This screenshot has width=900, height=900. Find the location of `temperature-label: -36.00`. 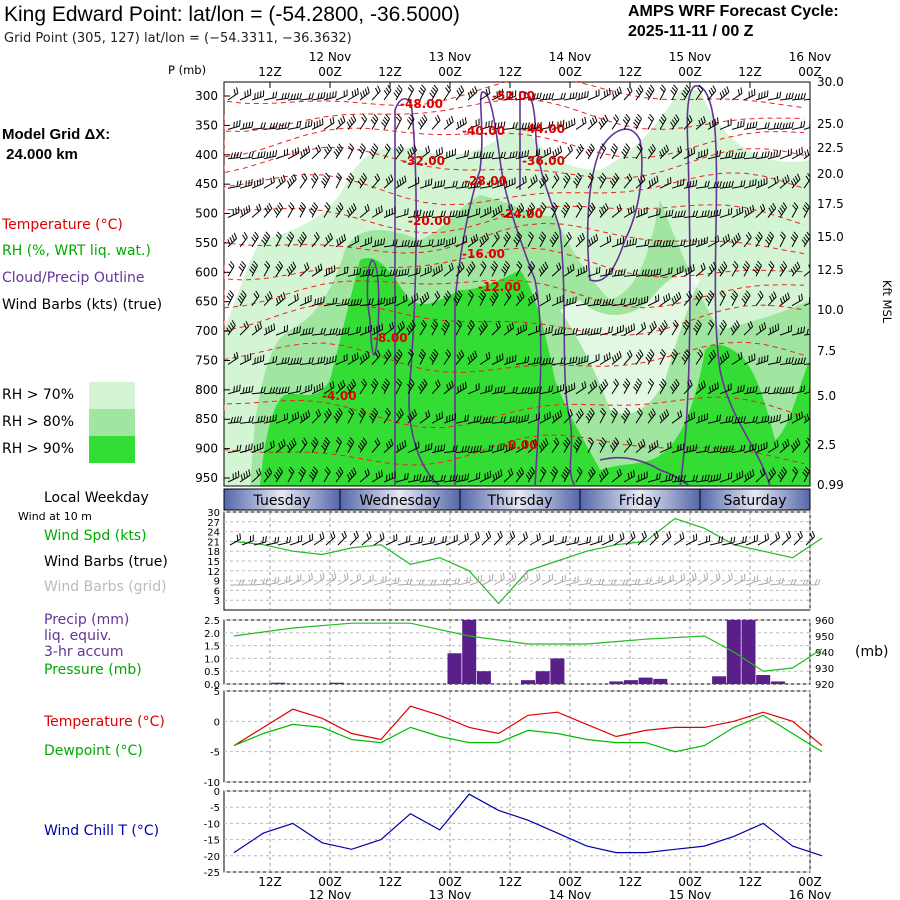

temperature-label: -36.00 is located at coordinates (543, 161).